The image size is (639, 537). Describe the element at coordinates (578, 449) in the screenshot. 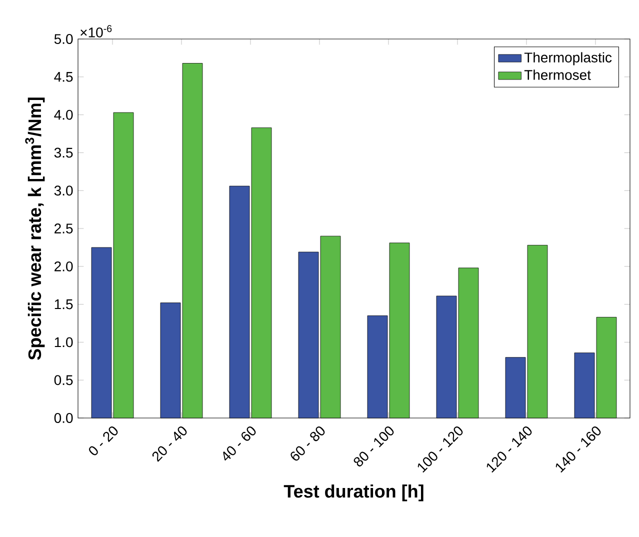

I see `x-tick-label: 140 - 160` at that location.